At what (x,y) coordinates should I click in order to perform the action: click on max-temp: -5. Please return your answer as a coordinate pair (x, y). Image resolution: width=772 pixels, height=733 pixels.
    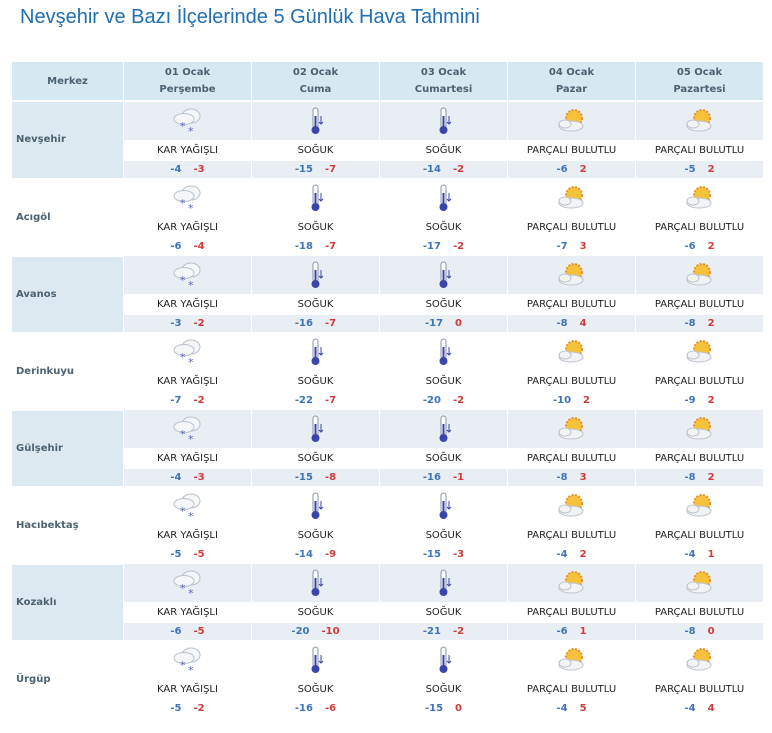
    Looking at the image, I should click on (199, 554).